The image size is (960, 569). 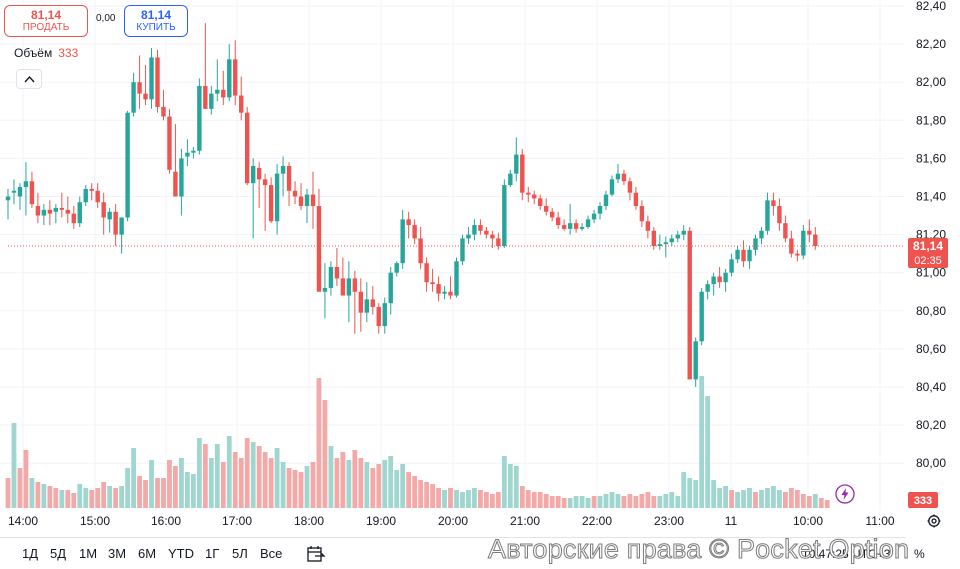 I want to click on calendar-range-icon, so click(x=316, y=554).